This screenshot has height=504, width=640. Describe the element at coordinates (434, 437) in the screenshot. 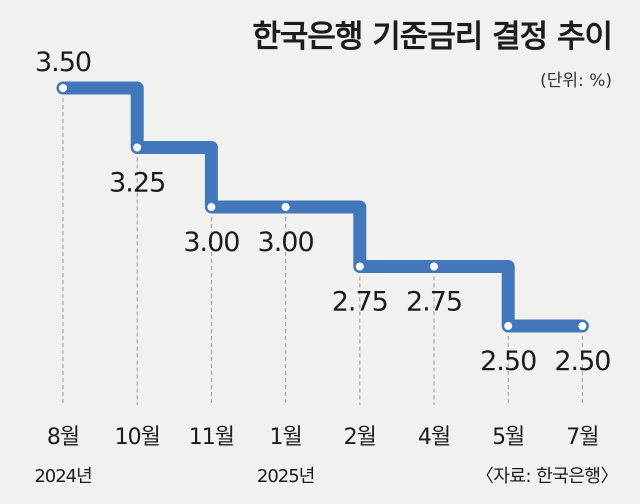

I see `month-tick-label: 4월` at that location.